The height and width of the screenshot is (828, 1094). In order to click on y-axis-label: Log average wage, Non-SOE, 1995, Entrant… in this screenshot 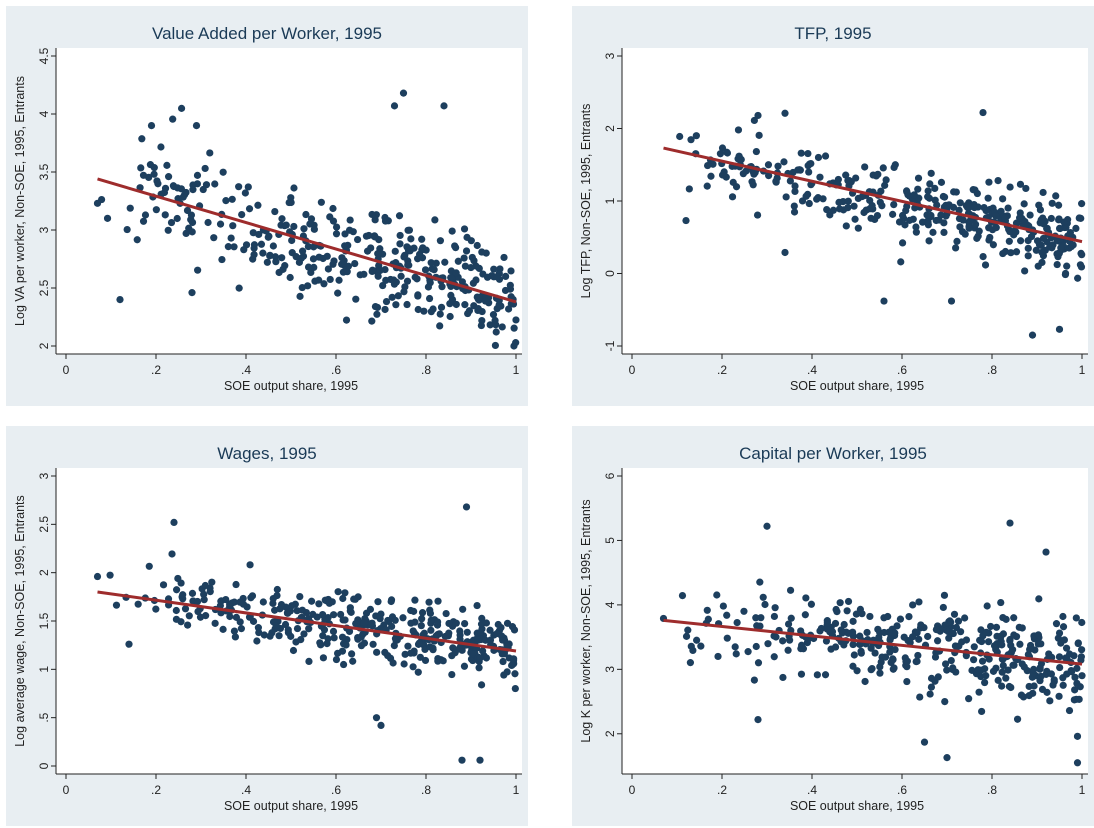, I will do `click(20, 621)`.